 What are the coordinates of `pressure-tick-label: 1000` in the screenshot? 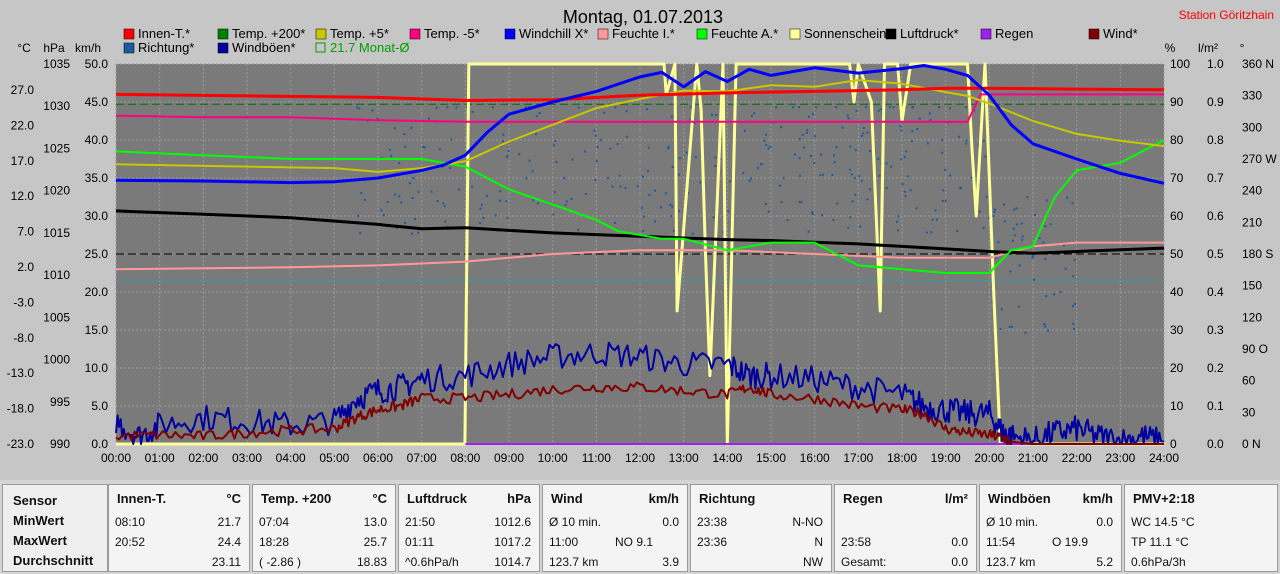 It's located at (56, 360).